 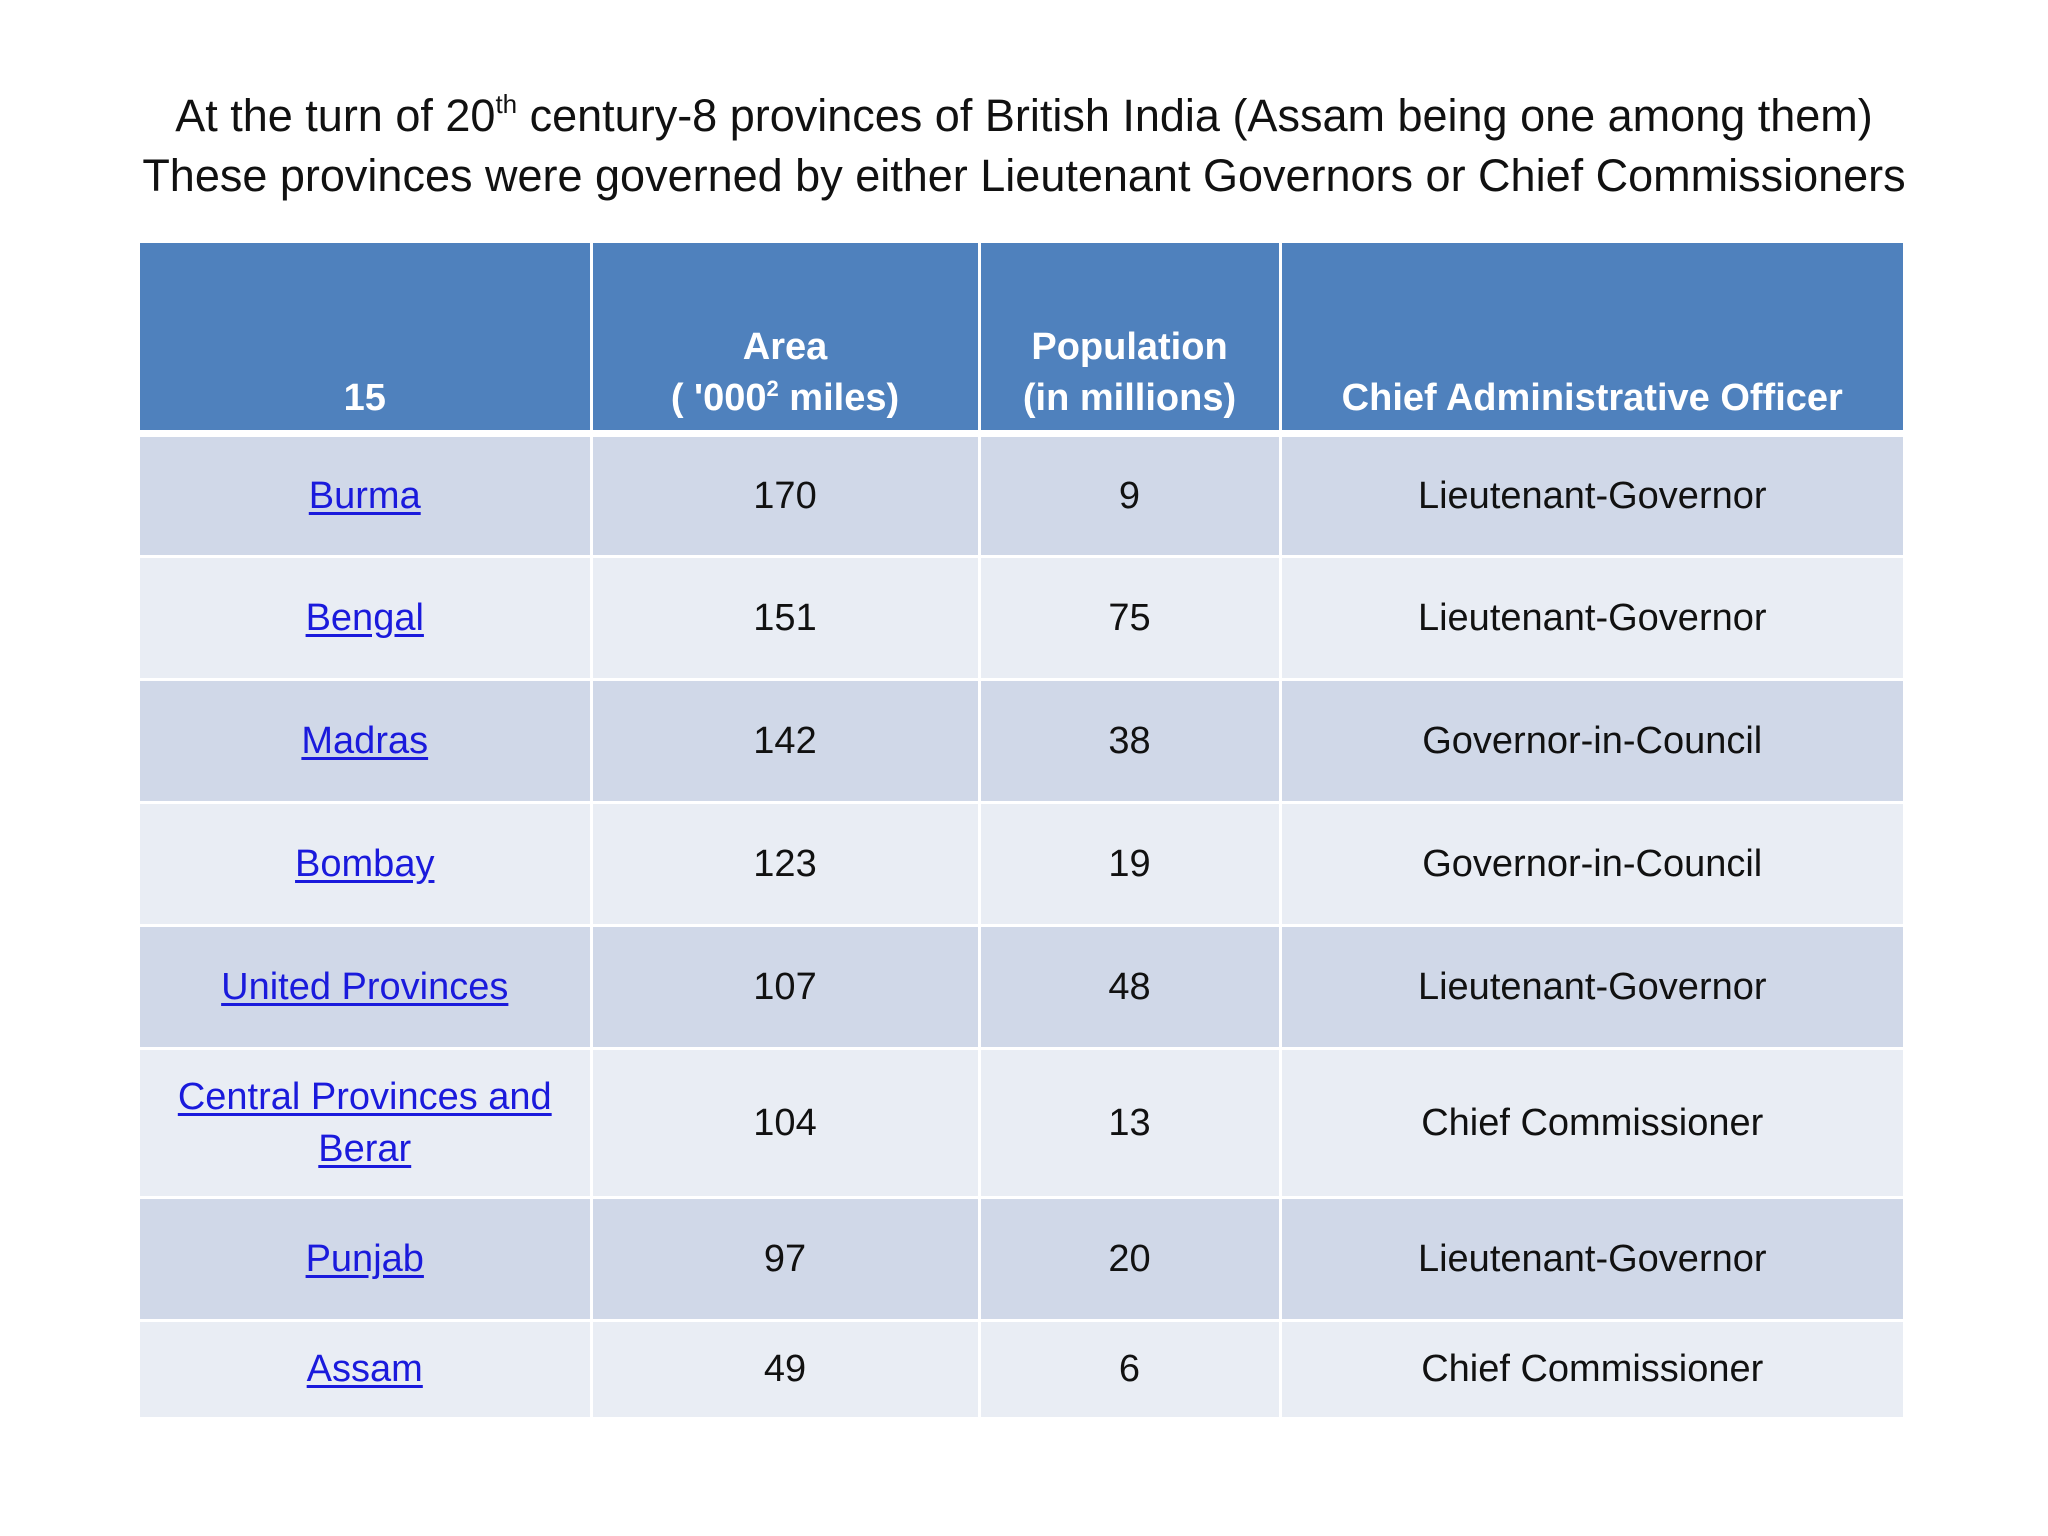 I want to click on province-cell: Madras, so click(x=366, y=741).